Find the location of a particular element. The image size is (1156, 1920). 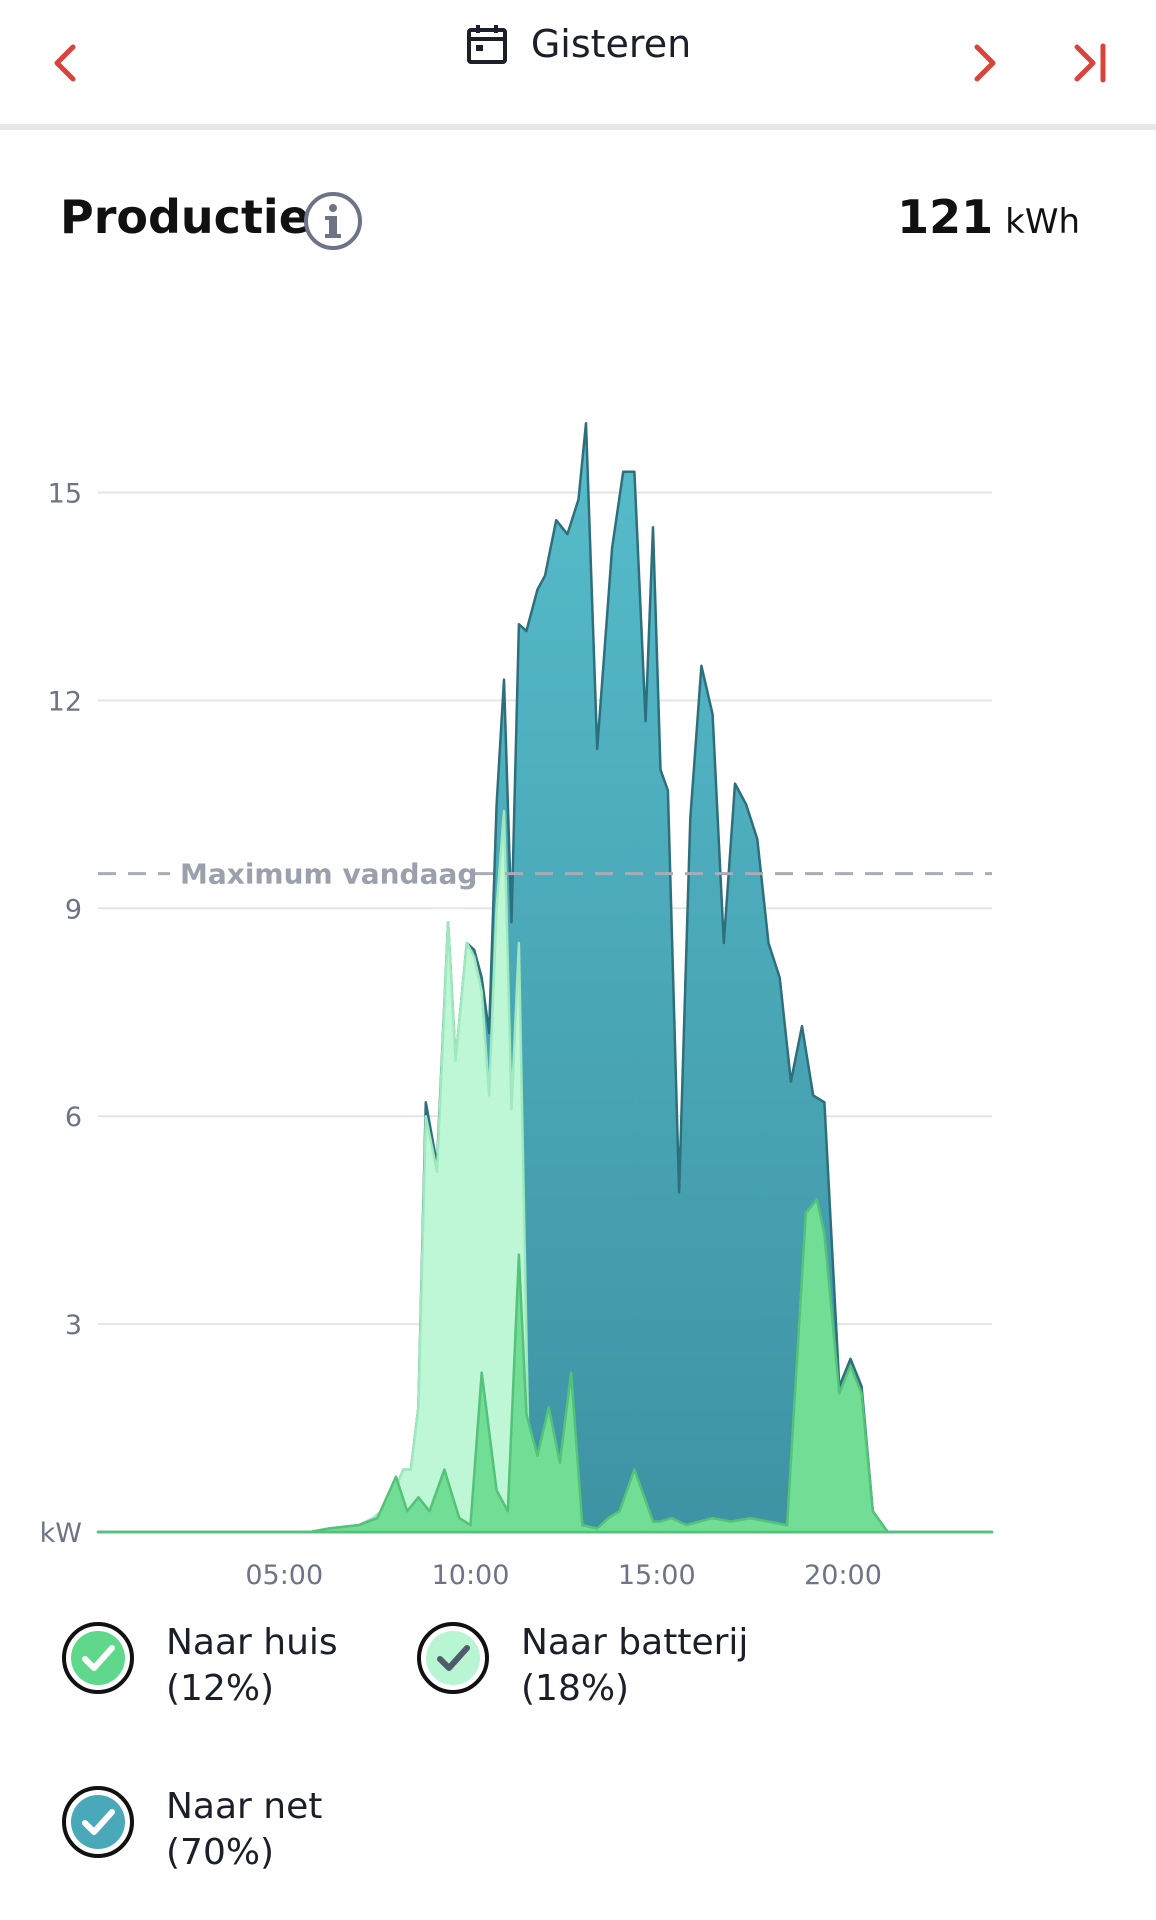

legend-percentage: (12%) is located at coordinates (220, 1688).